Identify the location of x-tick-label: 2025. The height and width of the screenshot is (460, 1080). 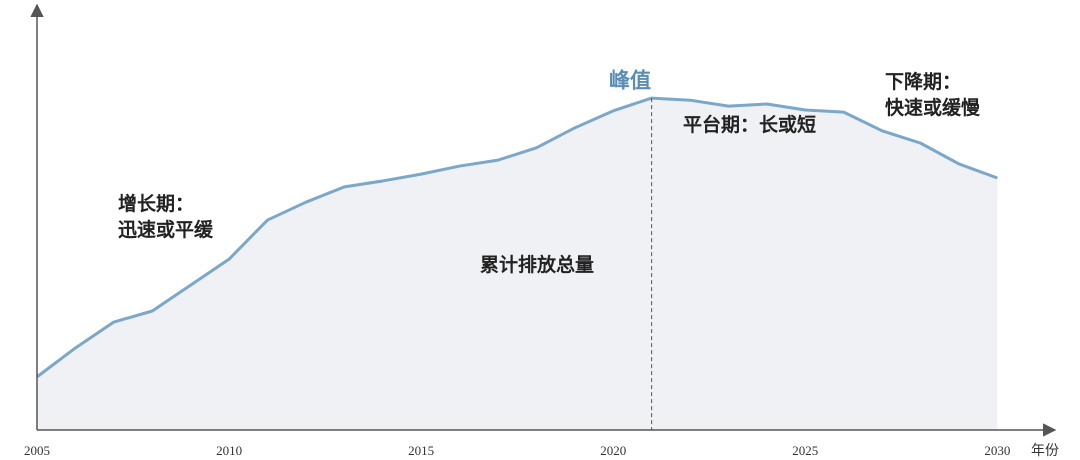
(805, 450).